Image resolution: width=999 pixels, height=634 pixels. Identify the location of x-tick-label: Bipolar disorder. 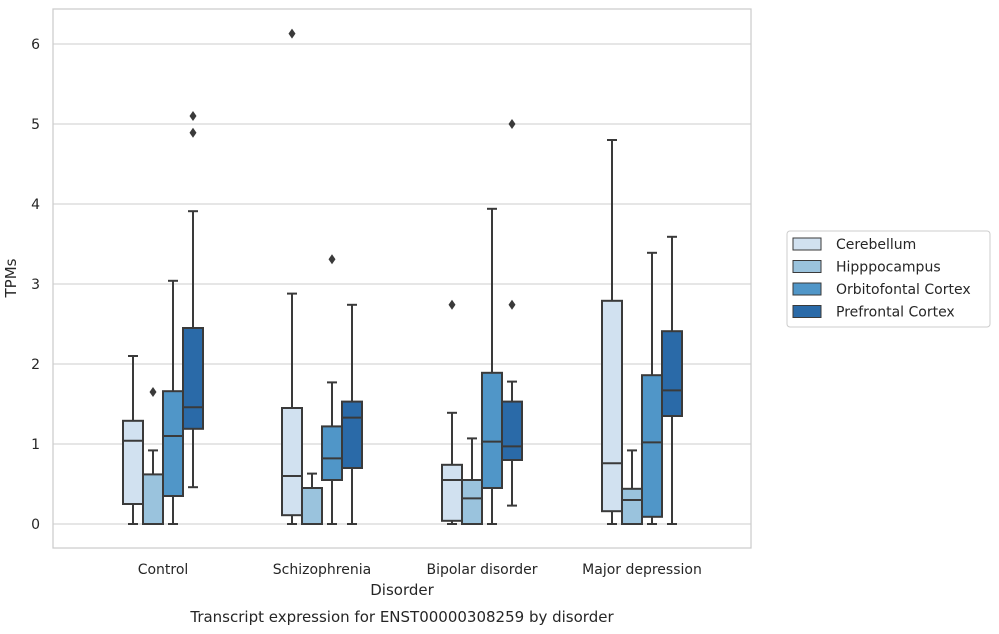
(481, 570).